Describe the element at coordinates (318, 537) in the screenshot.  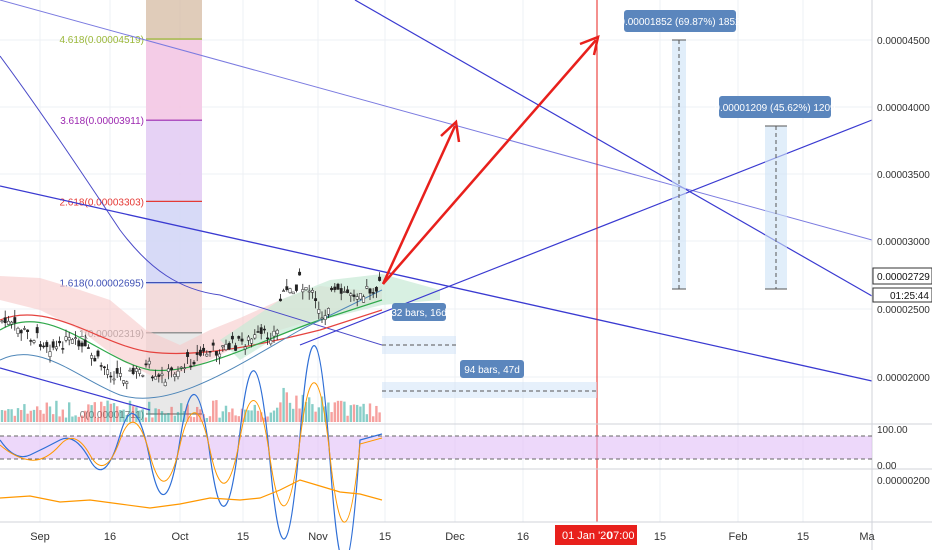
I see `time-tick: Nov` at that location.